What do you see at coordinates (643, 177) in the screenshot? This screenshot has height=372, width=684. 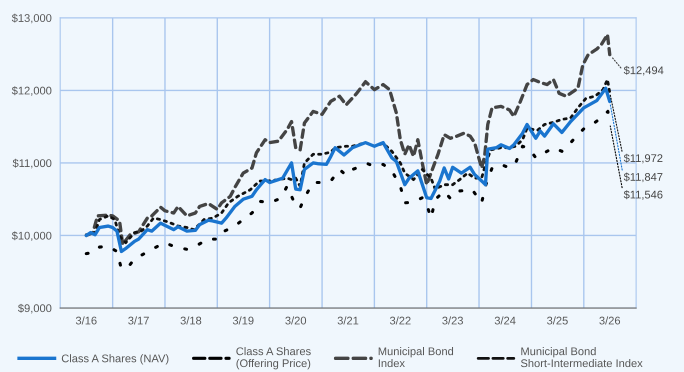 I see `annotation: $11,847` at bounding box center [643, 177].